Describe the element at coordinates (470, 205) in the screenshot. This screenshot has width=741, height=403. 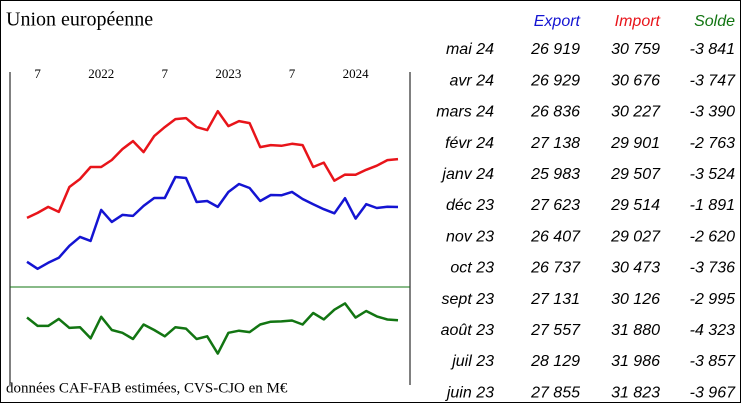
I see `row-month: déc 23` at that location.